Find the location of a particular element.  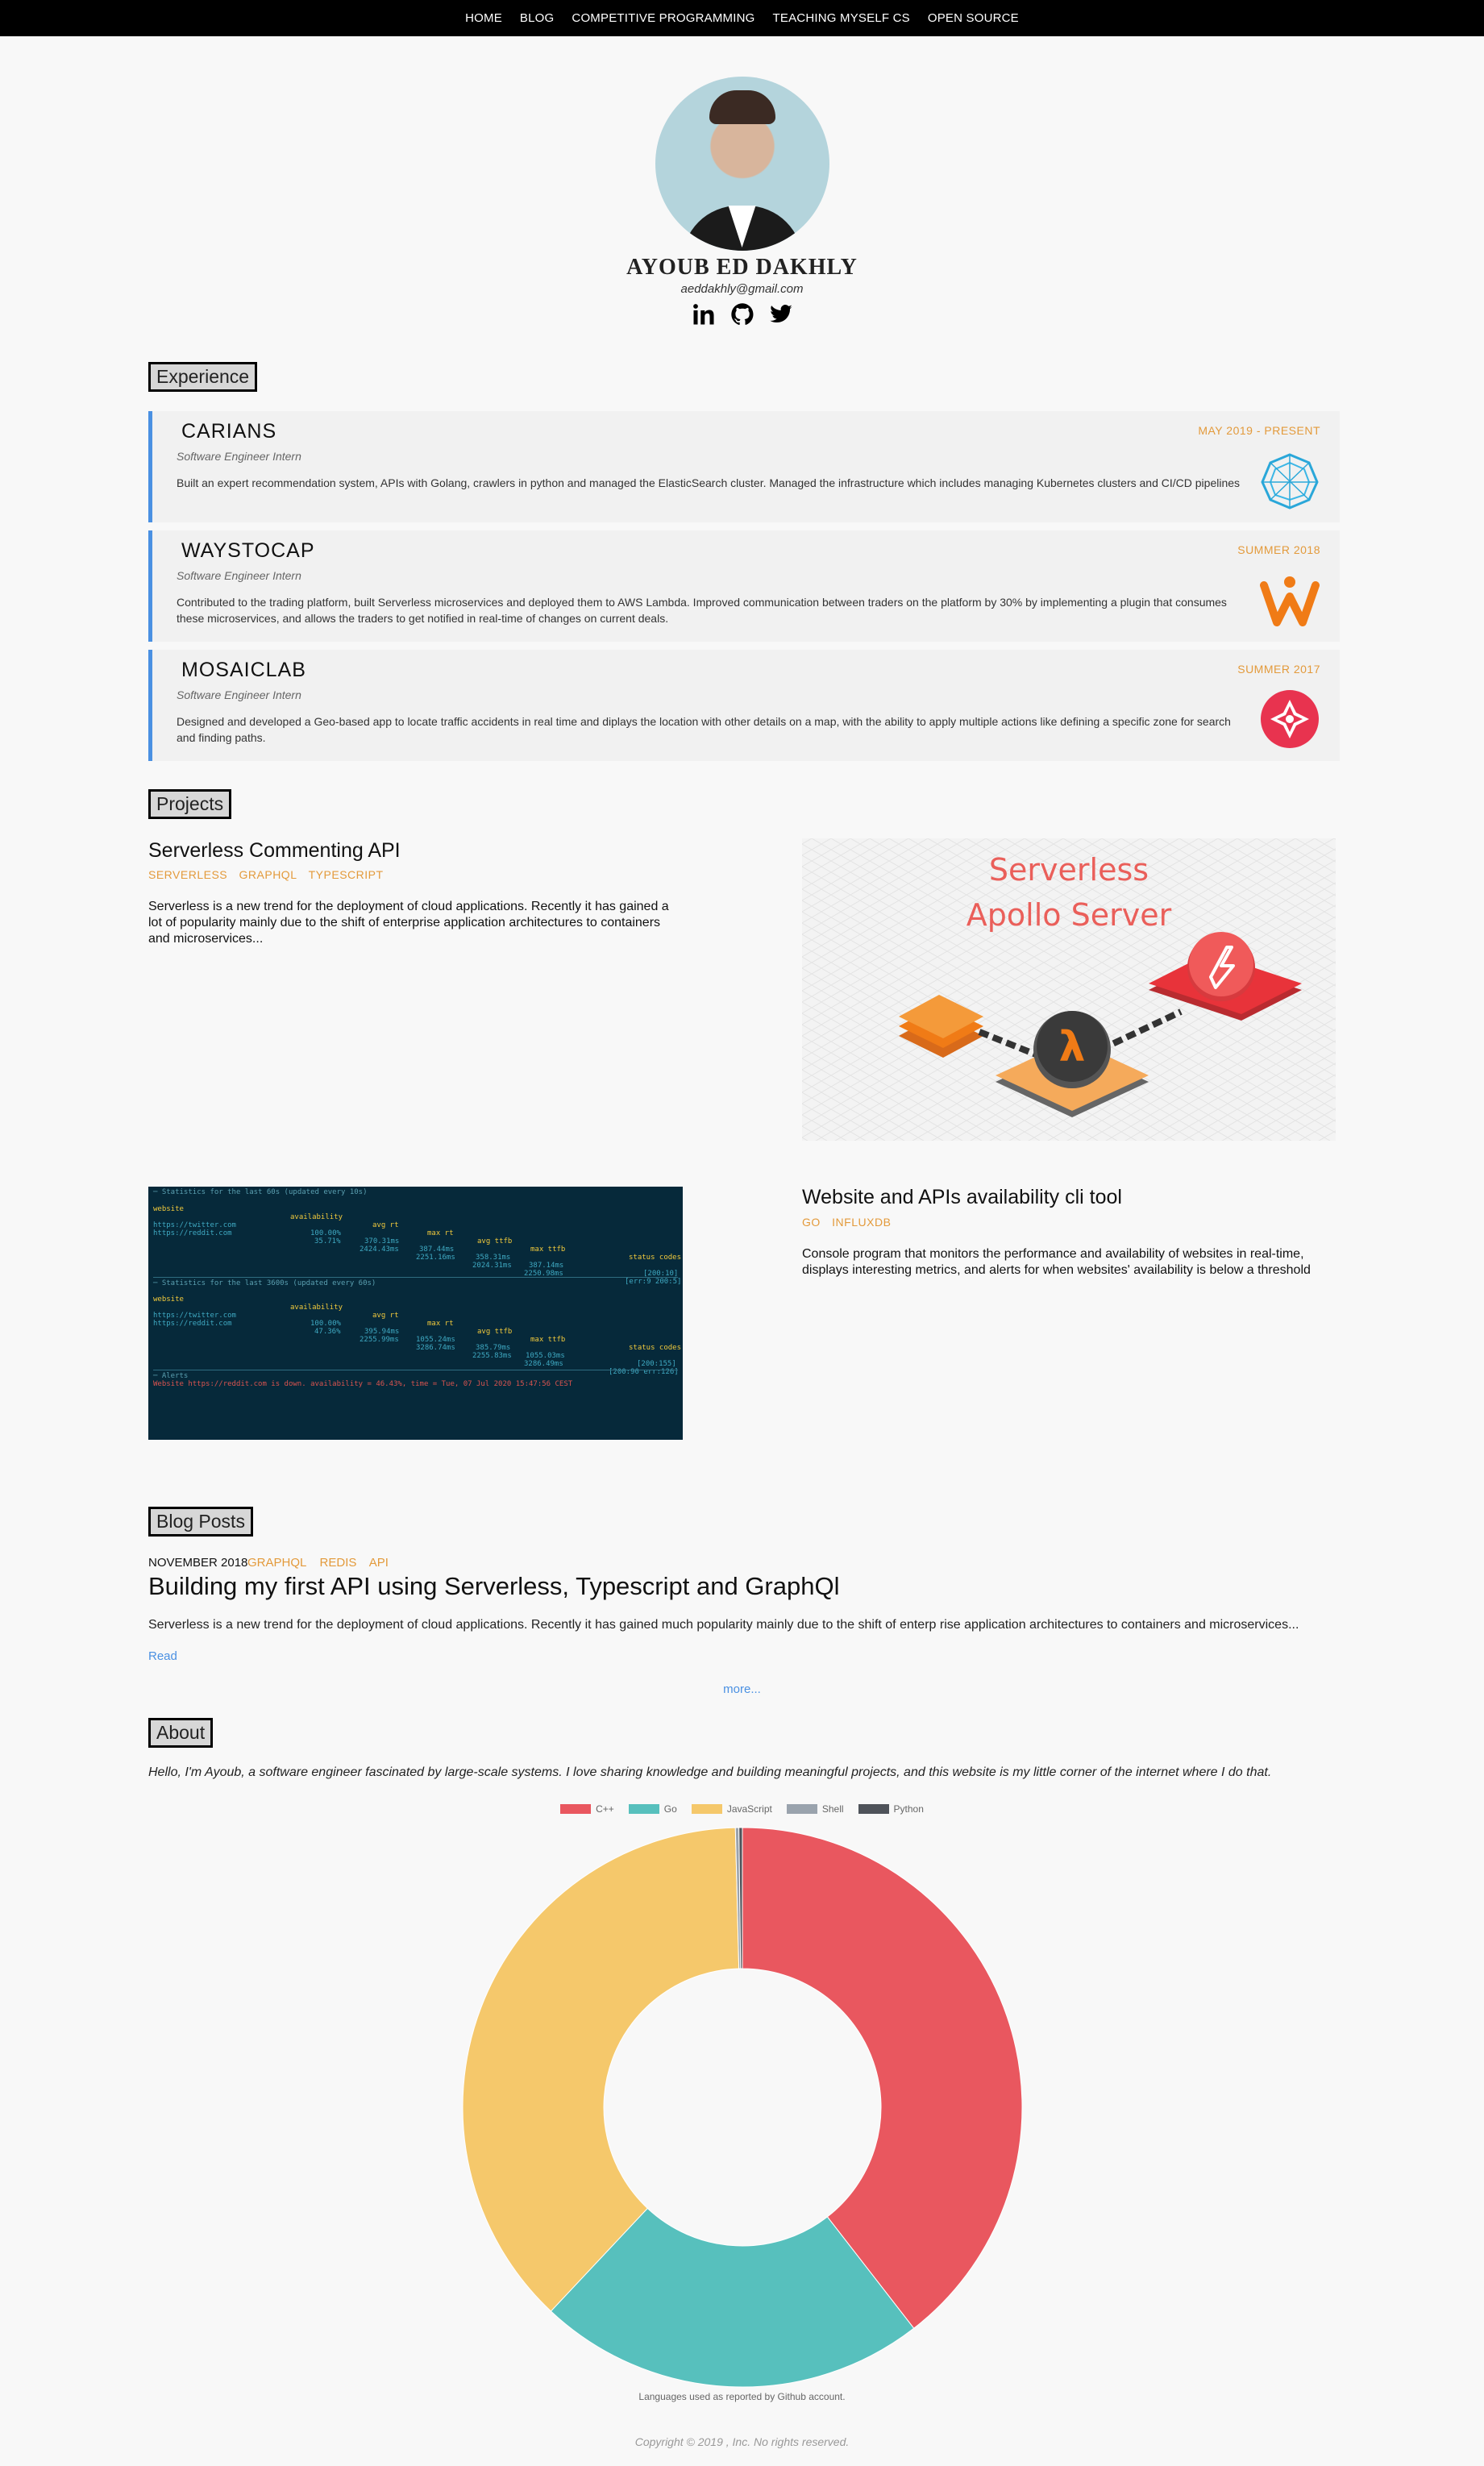

blog-heading: Blog Posts is located at coordinates (200, 1522).